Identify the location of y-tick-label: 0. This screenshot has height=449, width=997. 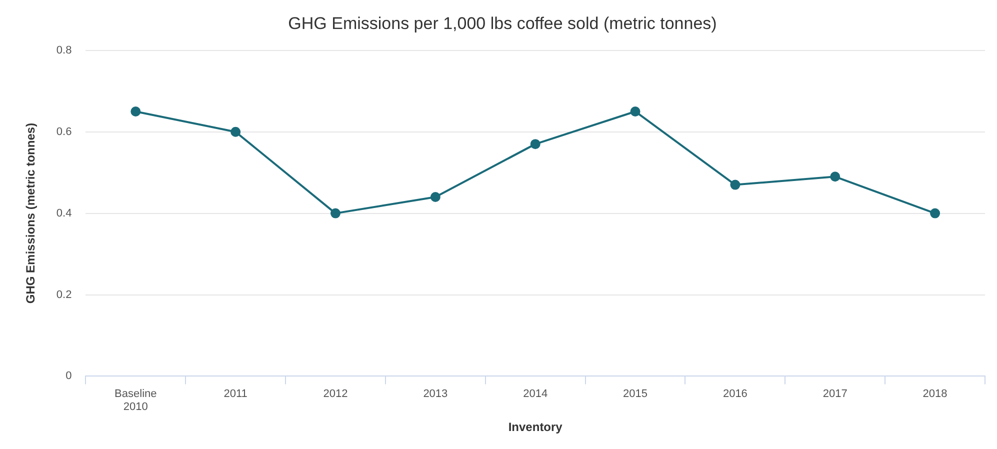
(69, 376).